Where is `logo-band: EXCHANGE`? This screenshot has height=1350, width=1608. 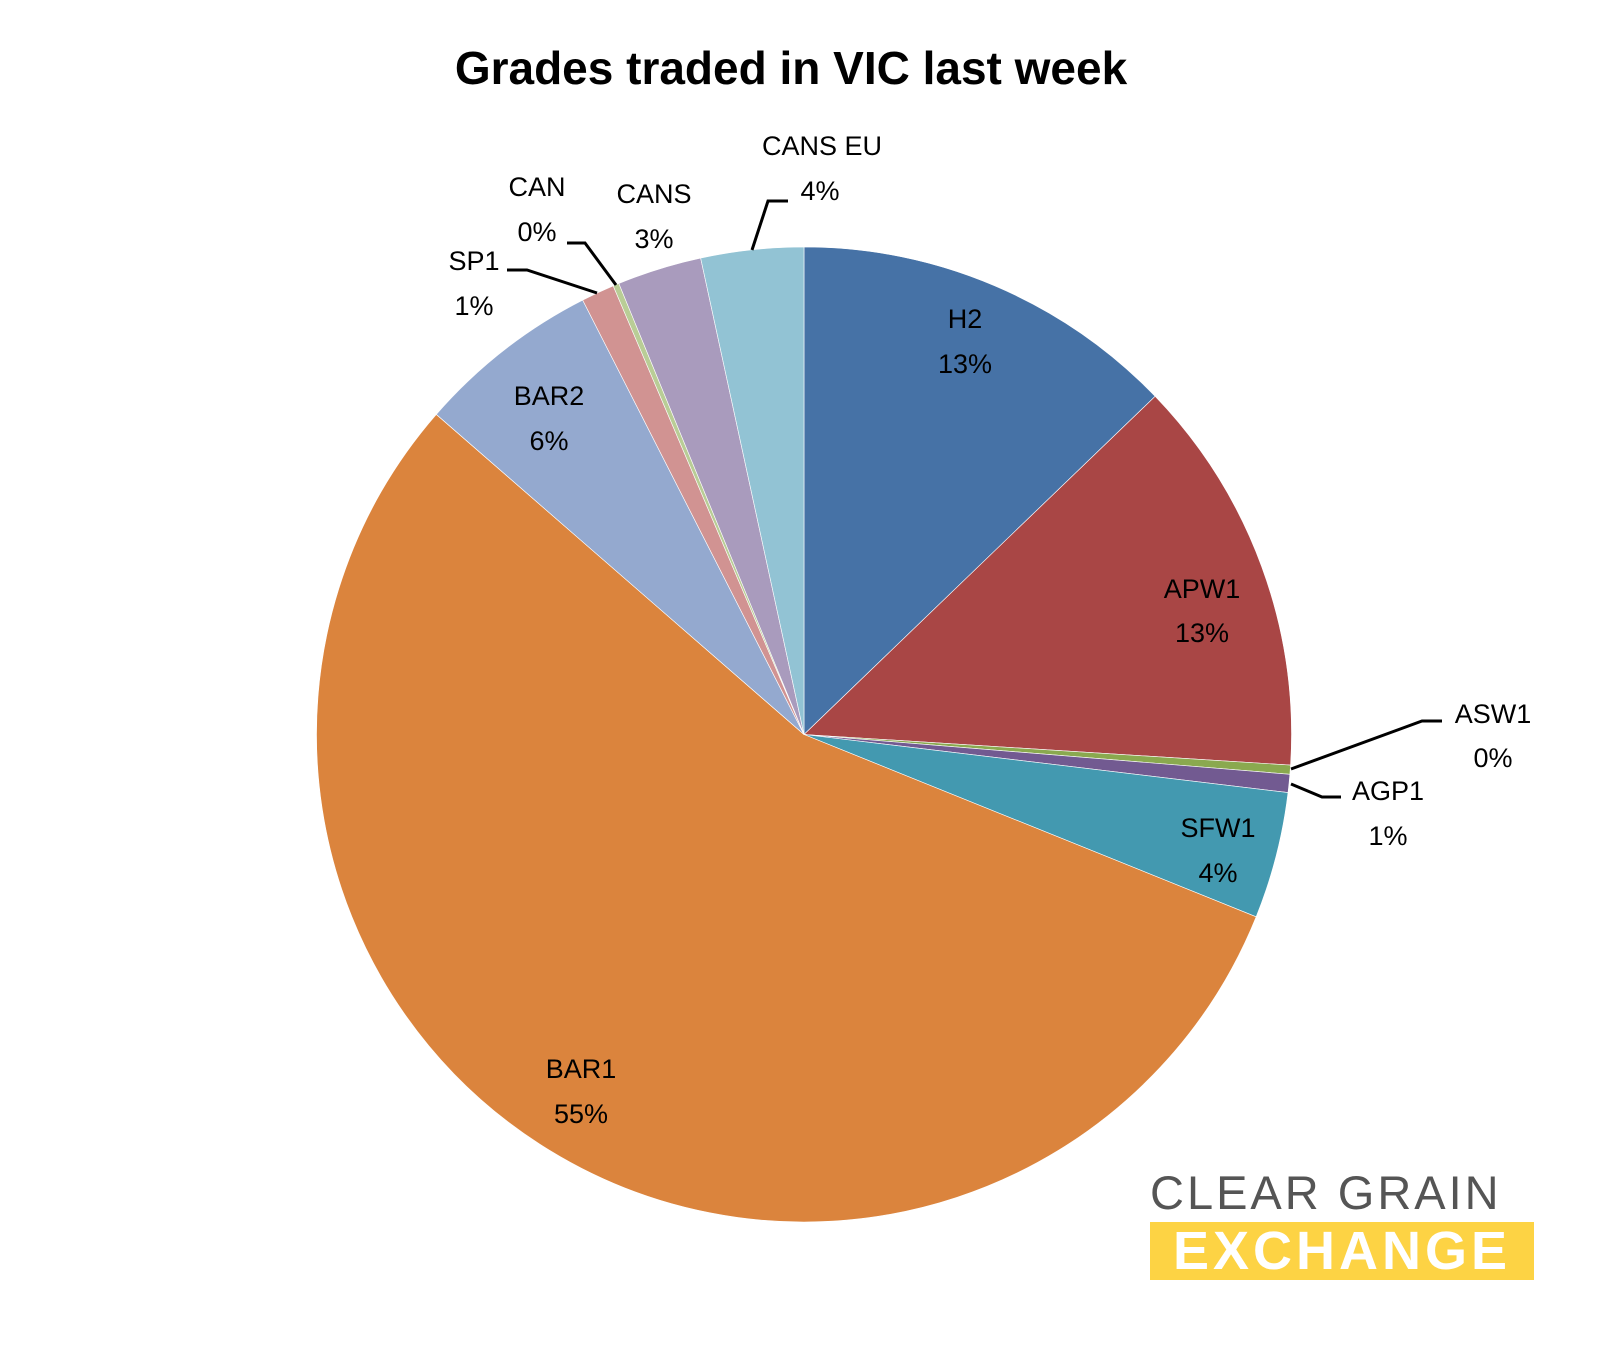
logo-band: EXCHANGE is located at coordinates (1342, 1251).